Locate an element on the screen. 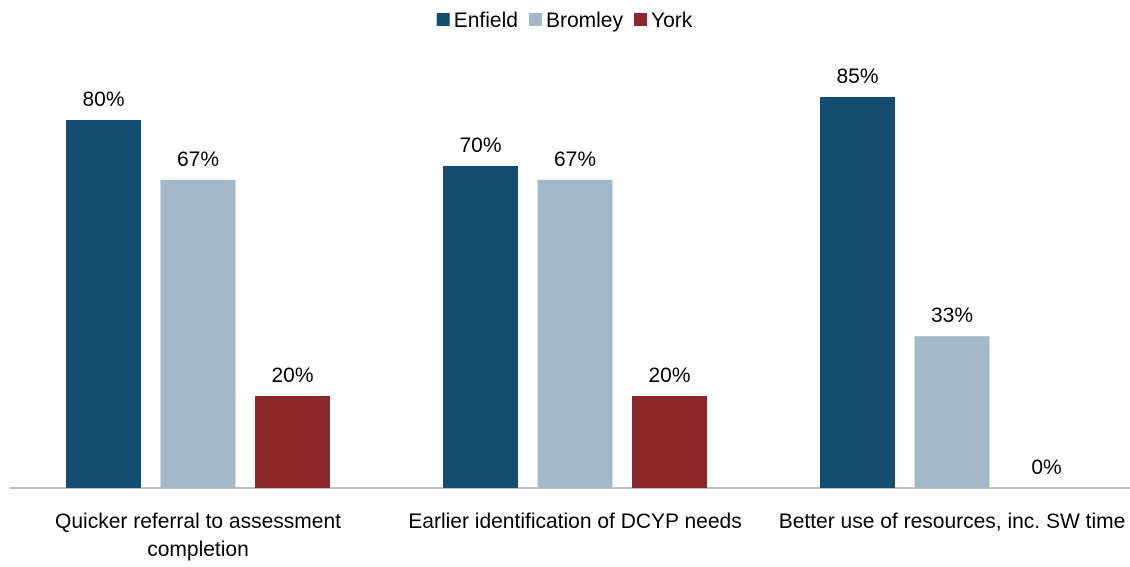 Image resolution: width=1130 pixels, height=567 pixels. data-label: 85% is located at coordinates (857, 76).